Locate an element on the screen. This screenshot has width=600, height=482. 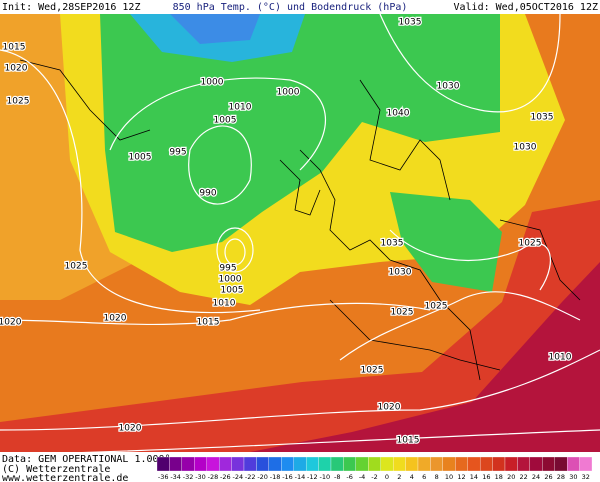
legend-label: -28 is located at coordinates (213, 477).